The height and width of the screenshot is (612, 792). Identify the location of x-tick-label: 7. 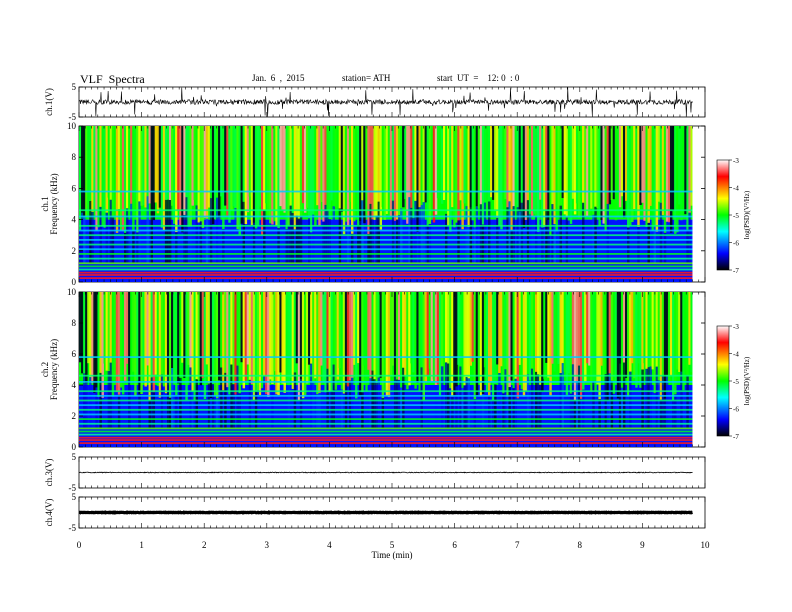
(517, 545).